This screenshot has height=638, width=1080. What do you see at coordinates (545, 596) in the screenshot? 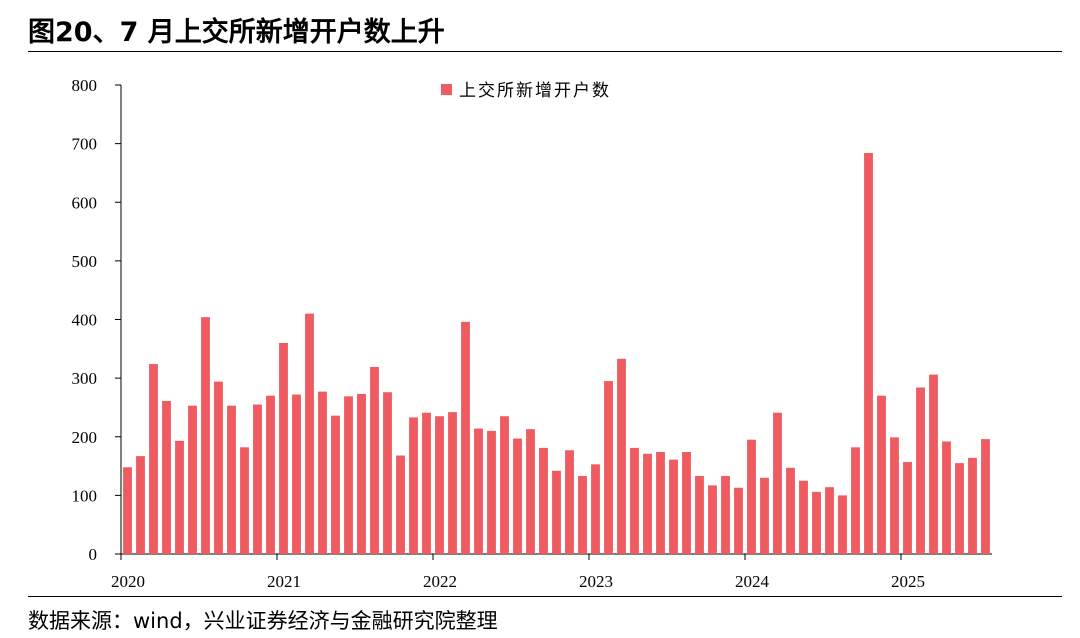
I see `source-divider` at bounding box center [545, 596].